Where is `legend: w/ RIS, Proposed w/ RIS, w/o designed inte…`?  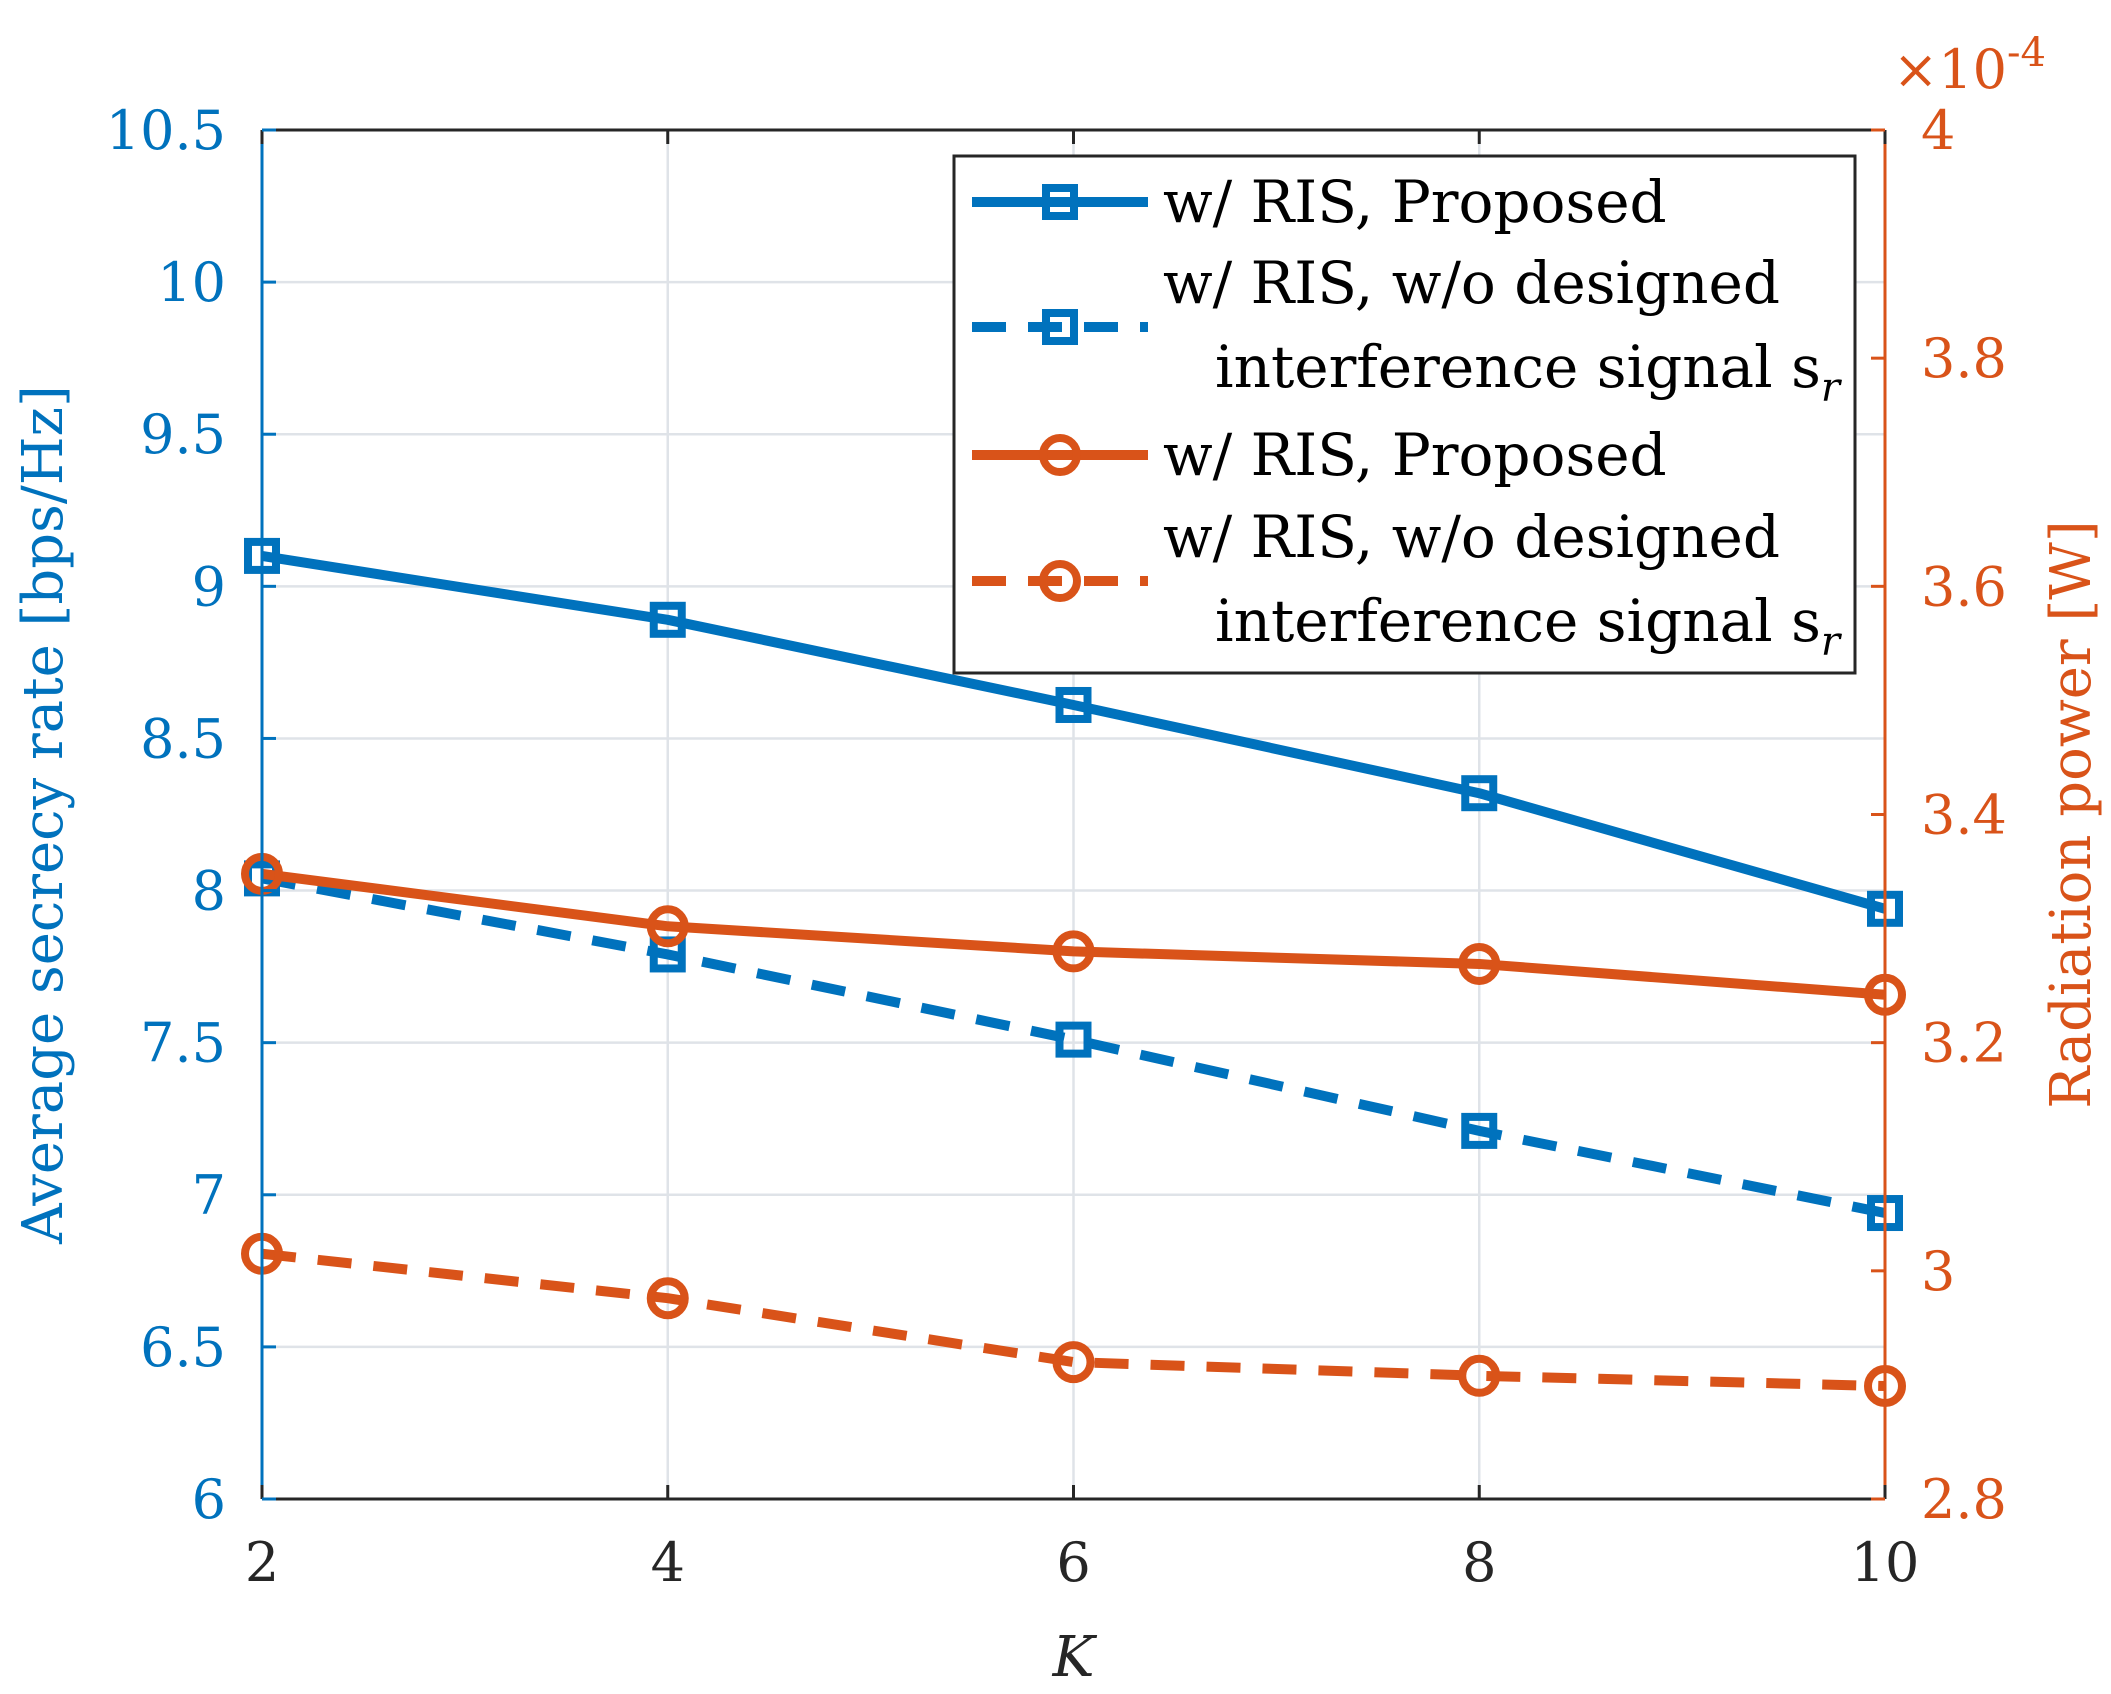
legend: w/ RIS, Proposed w/ RIS, w/o designed inte… is located at coordinates (1404, 414).